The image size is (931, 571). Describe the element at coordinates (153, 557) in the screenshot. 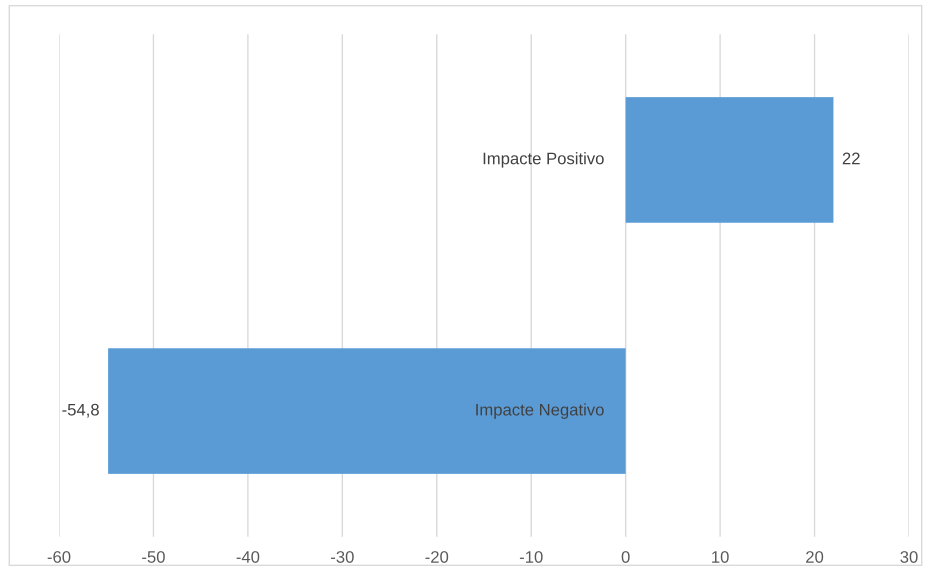

I see `x-tick-label: -50` at that location.